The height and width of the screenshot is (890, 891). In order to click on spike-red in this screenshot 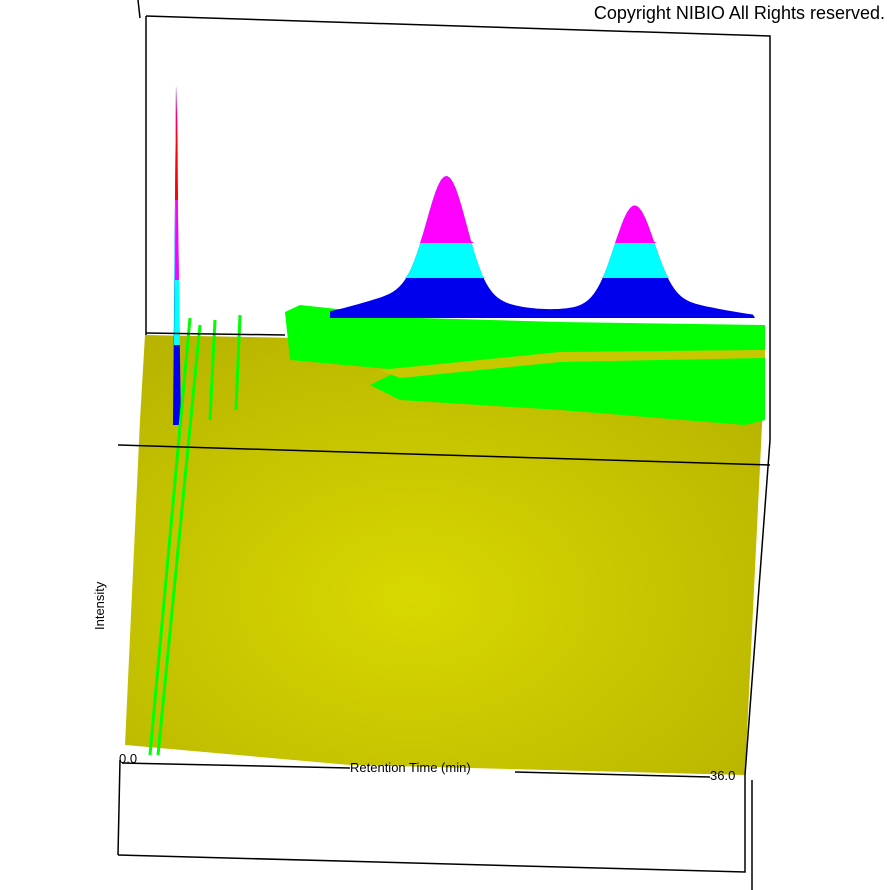, I will do `click(176, 142)`.